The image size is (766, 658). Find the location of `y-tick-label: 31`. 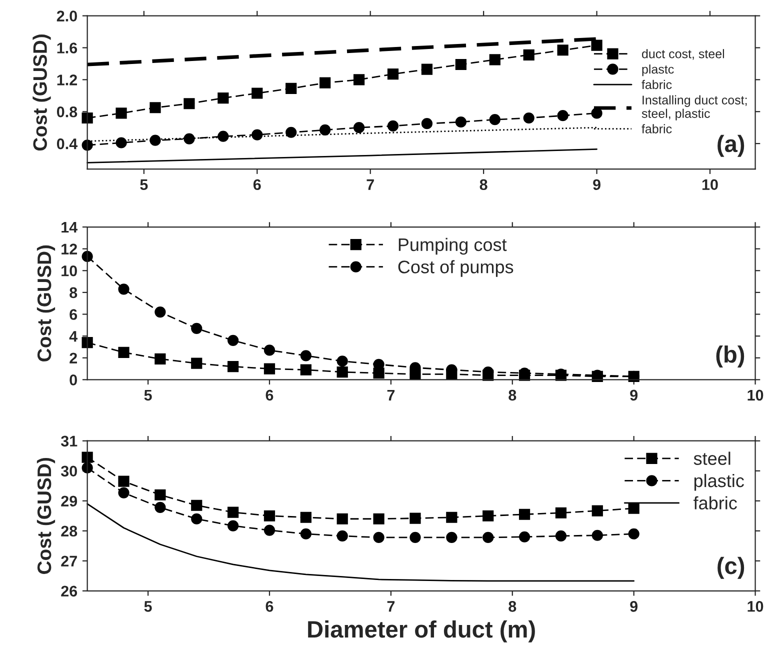

y-tick-label: 31 is located at coordinates (69, 441).